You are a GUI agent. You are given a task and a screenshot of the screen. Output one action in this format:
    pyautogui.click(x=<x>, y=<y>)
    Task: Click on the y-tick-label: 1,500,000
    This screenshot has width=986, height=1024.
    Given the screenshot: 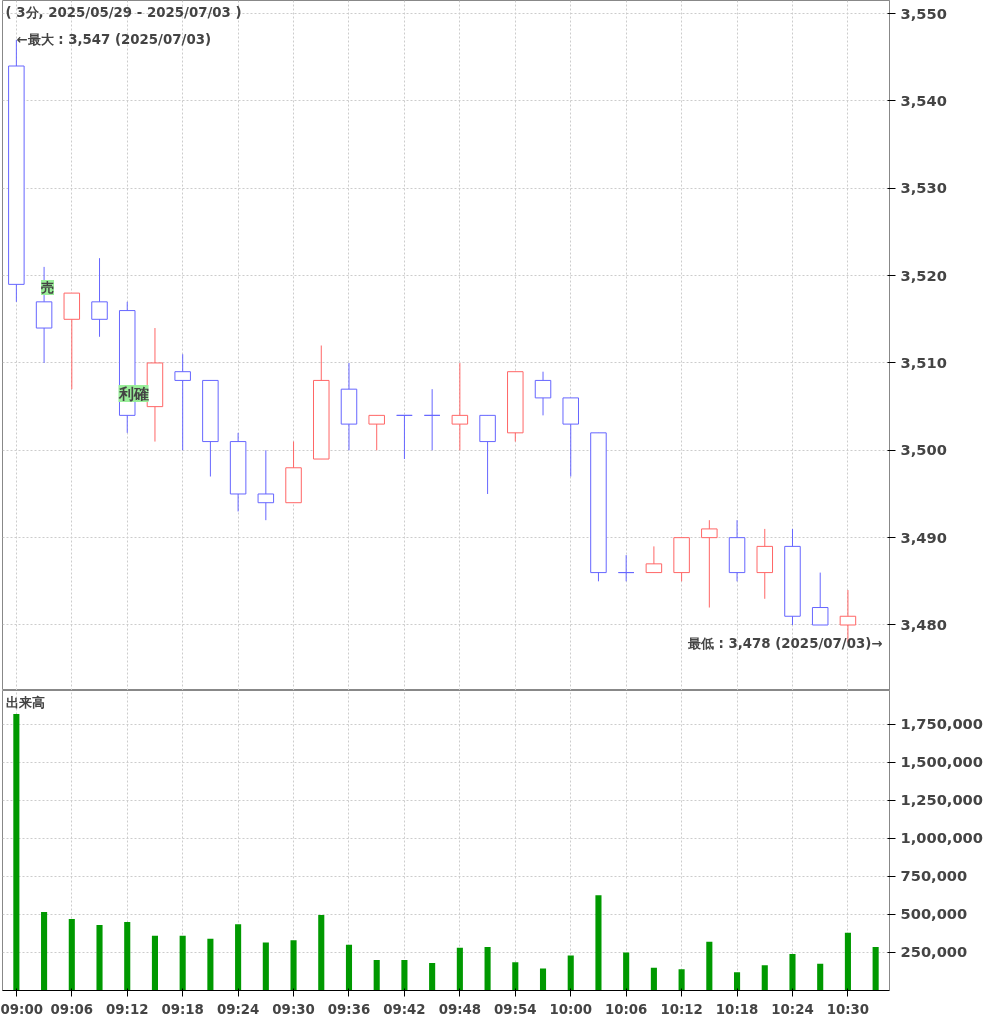 What is the action you would take?
    pyautogui.click(x=942, y=762)
    